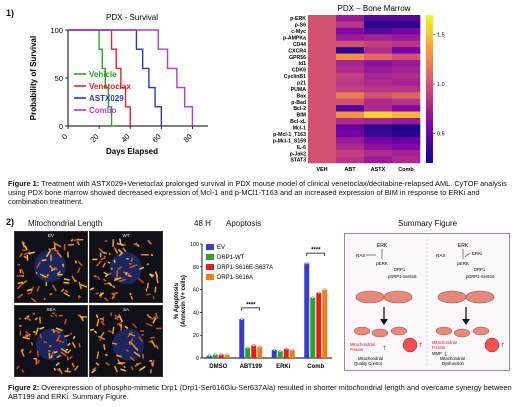 The image size is (520, 407). What do you see at coordinates (202, 223) in the screenshot?
I see `apoptosis-time: 48 H` at bounding box center [202, 223].